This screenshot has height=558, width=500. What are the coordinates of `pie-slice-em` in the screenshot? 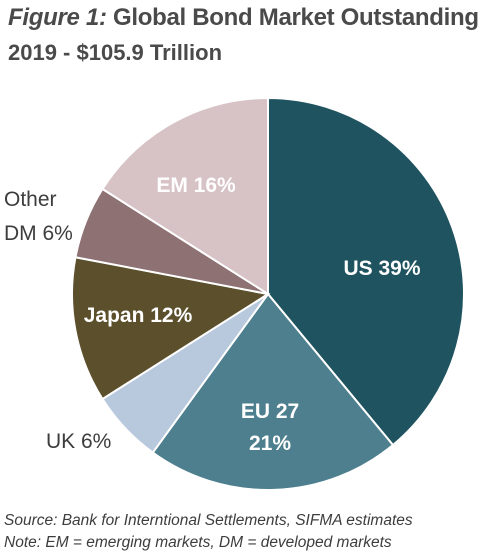 It's located at (185, 196).